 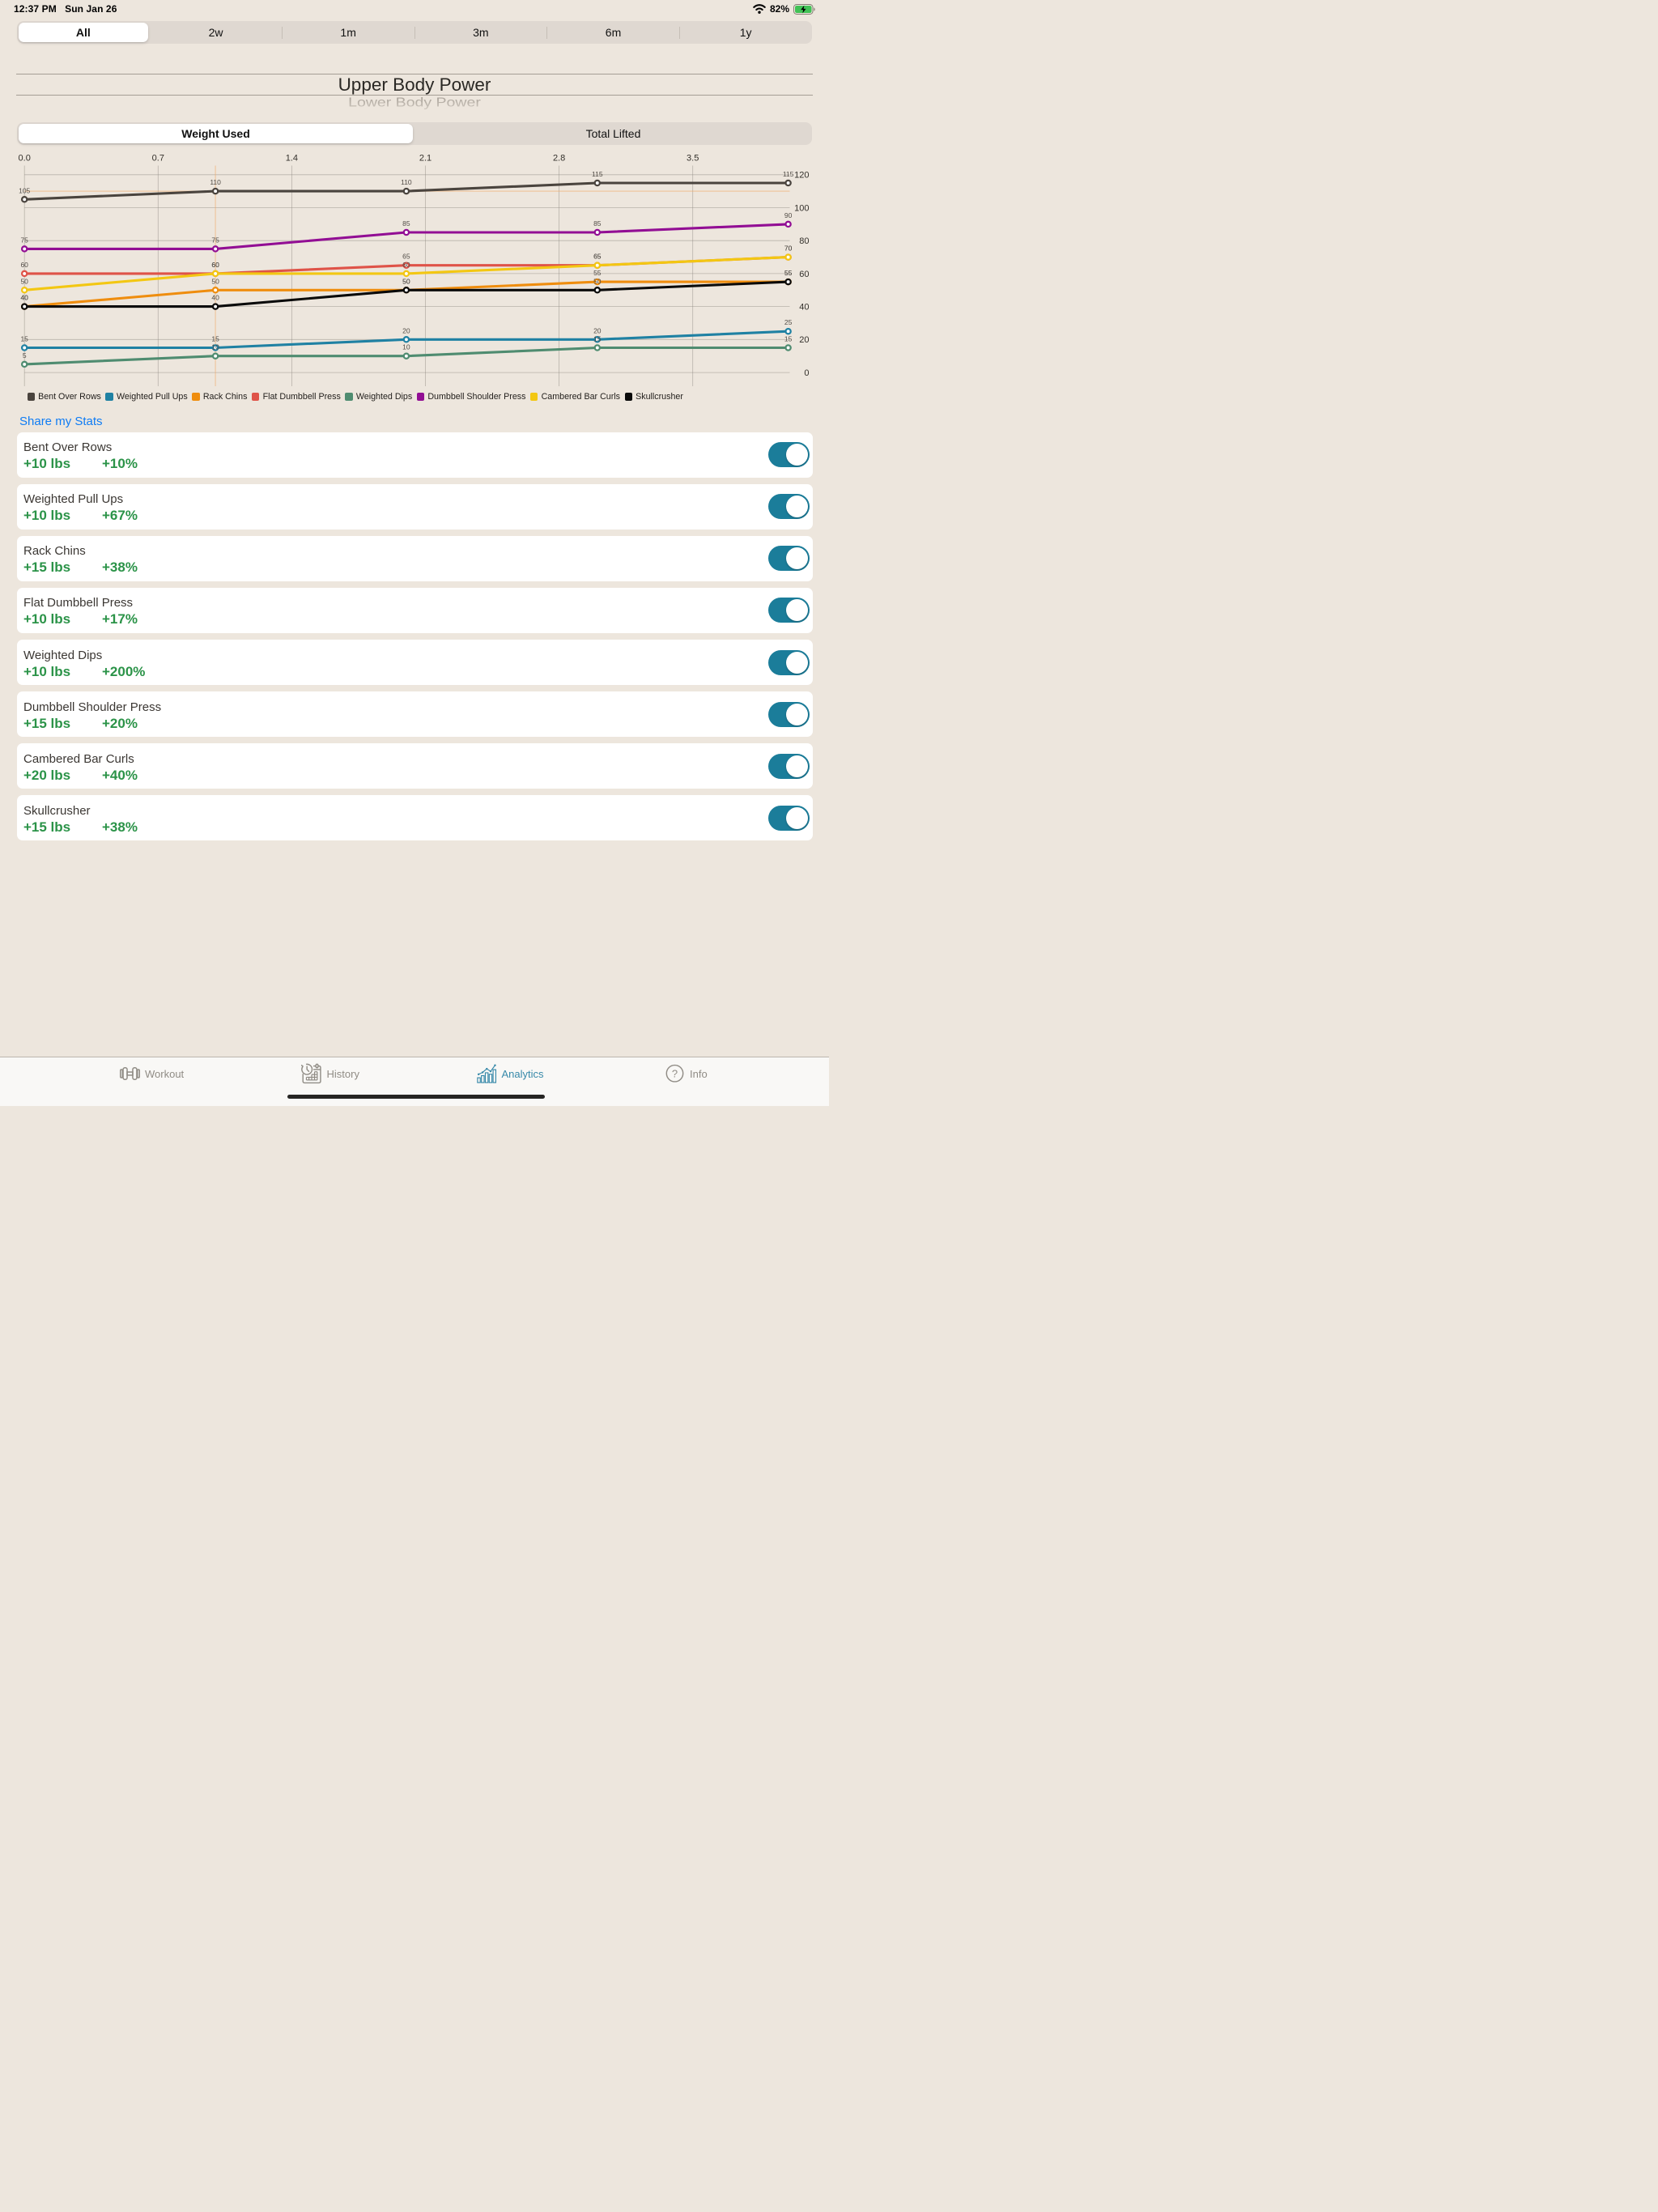 I want to click on svg-text: 100, so click(x=801, y=208).